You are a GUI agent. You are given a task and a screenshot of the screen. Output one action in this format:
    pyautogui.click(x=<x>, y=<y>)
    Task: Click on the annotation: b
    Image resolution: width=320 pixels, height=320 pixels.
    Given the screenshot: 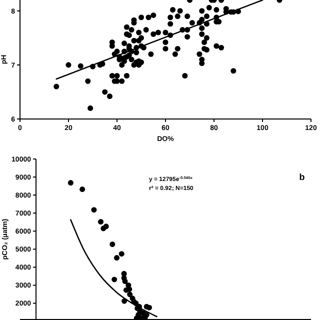 What is the action you would take?
    pyautogui.click(x=302, y=177)
    